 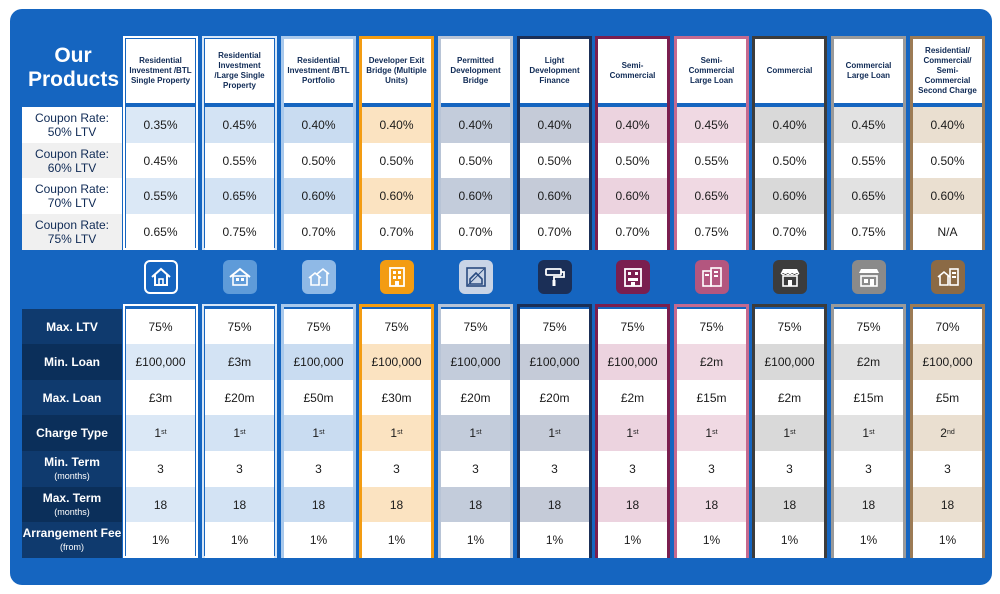 I want to click on product-name: Commercial Large Loan, so click(x=868, y=71).